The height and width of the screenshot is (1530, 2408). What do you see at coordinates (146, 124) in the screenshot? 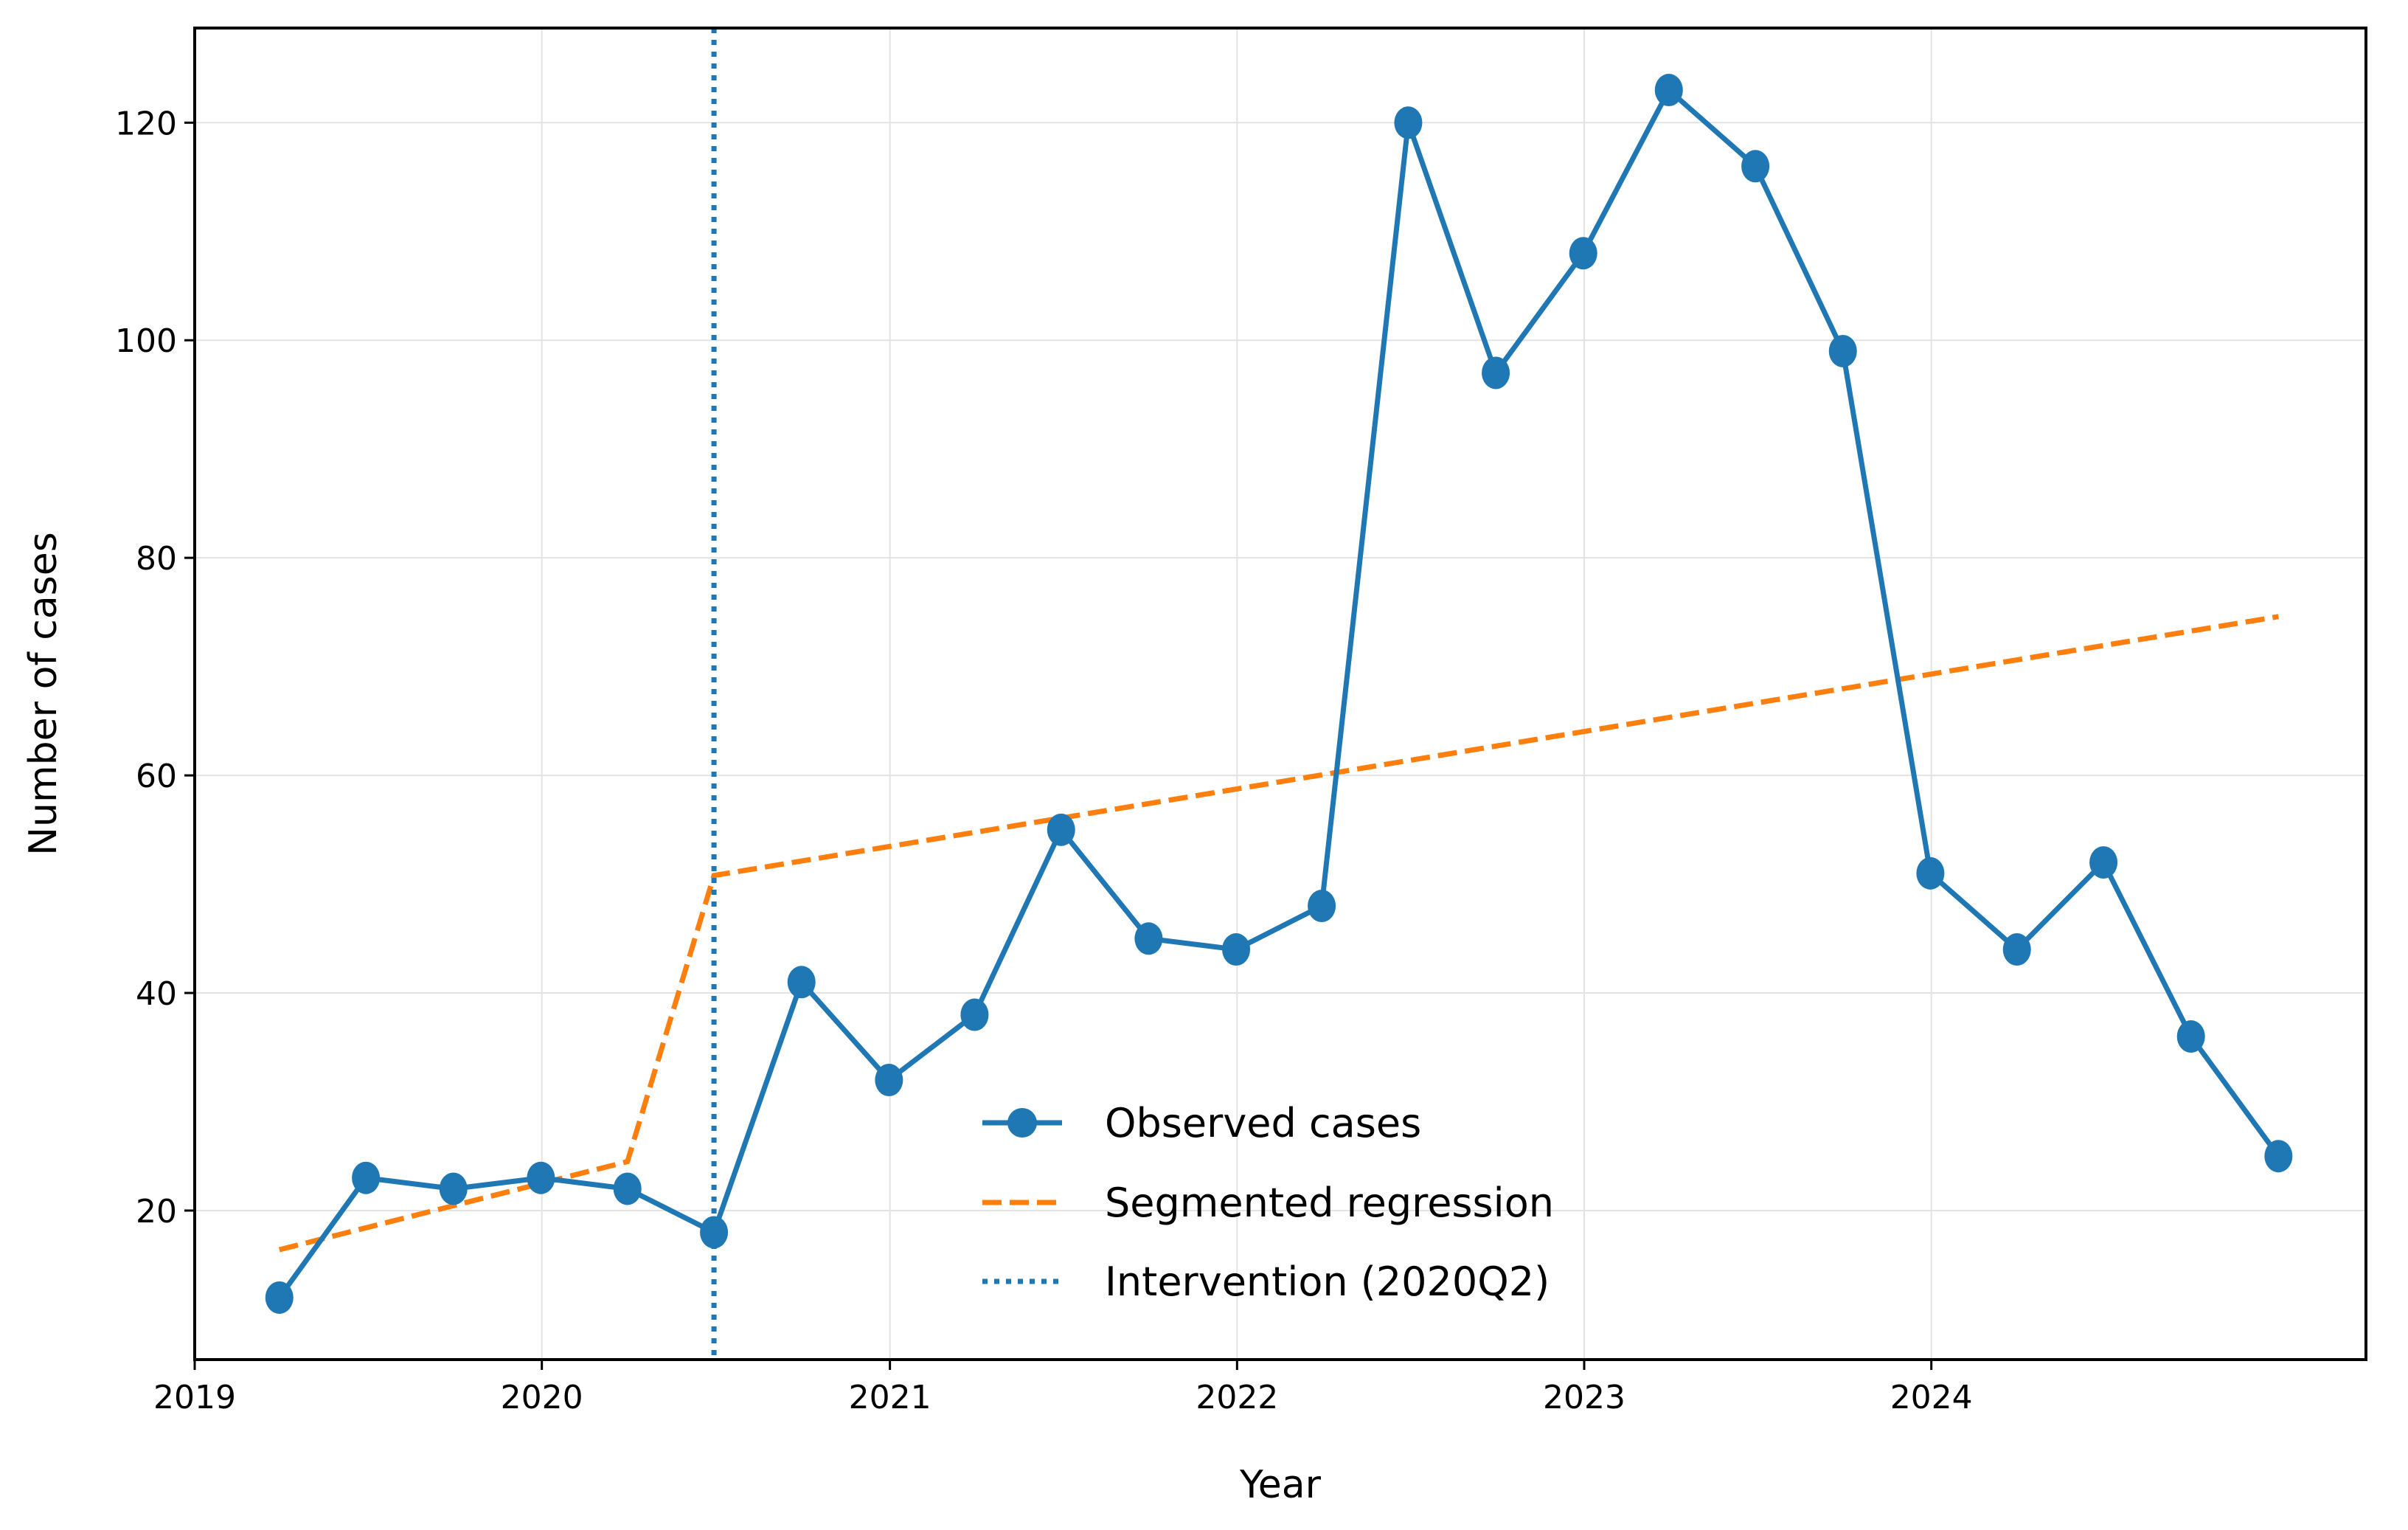
I see `y-tick-label: 120` at bounding box center [146, 124].